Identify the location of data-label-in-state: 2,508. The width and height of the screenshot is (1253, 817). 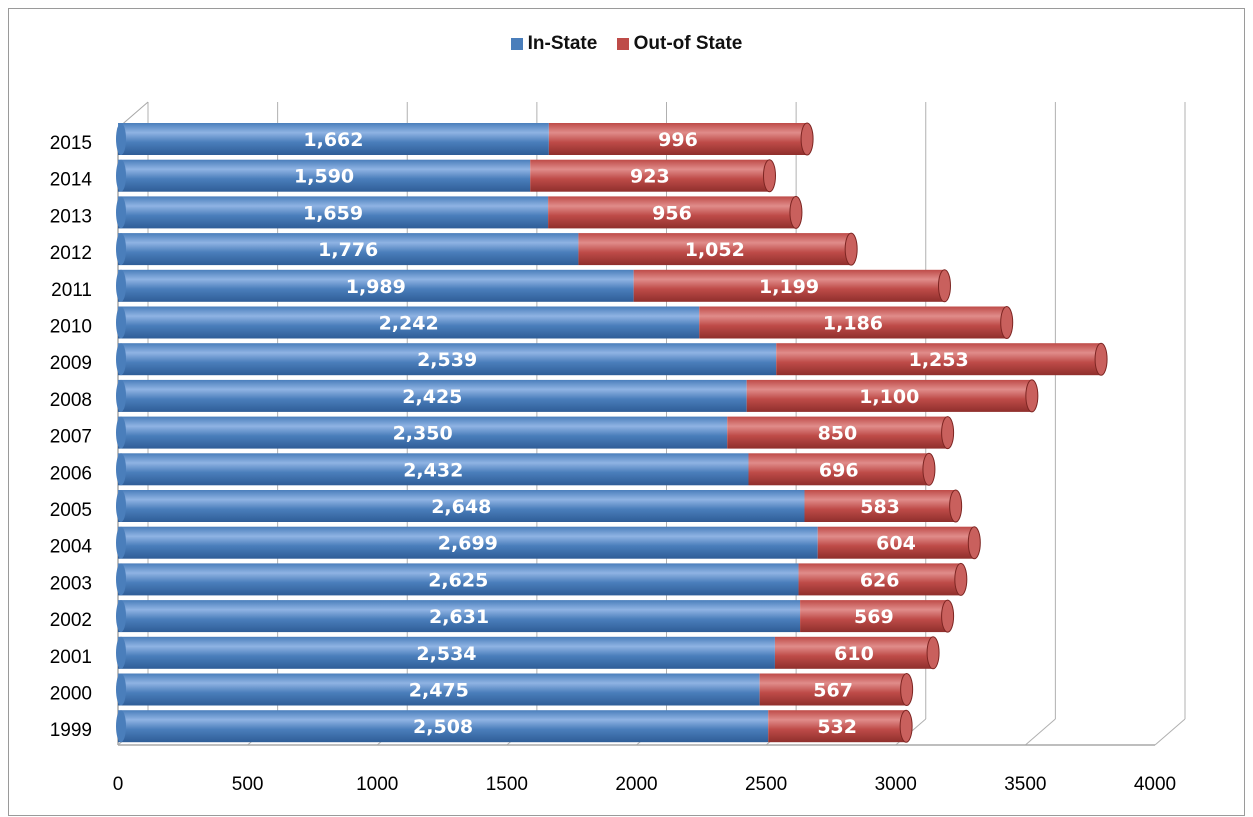
(443, 727).